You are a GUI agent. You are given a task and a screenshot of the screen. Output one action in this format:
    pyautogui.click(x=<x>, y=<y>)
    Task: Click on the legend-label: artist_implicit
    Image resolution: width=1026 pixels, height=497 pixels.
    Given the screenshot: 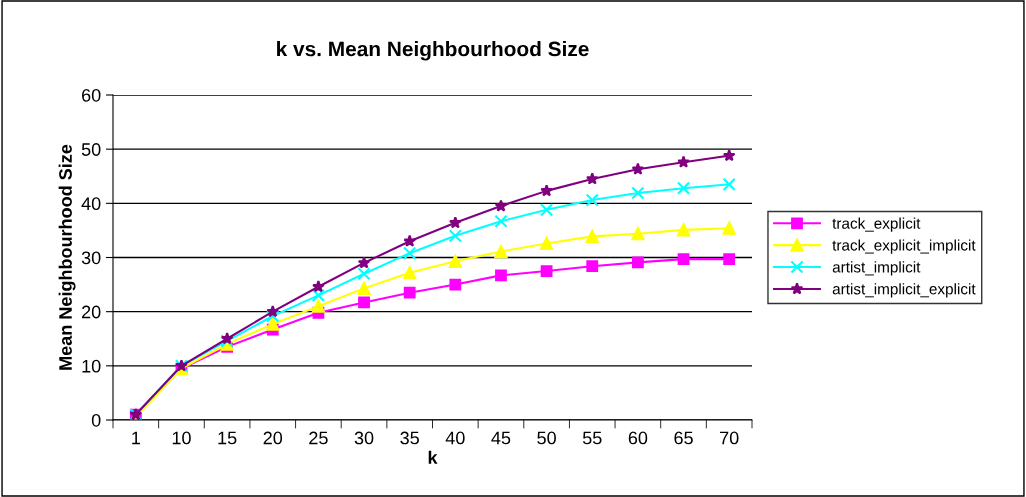 What is the action you would take?
    pyautogui.click(x=876, y=268)
    